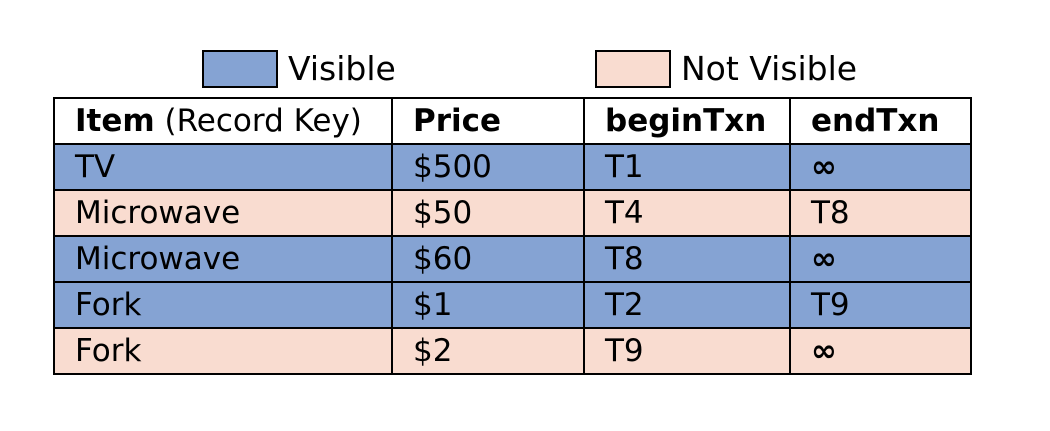 The width and height of the screenshot is (1050, 431). What do you see at coordinates (875, 121) in the screenshot?
I see `header-end-txn-label: endTxn` at bounding box center [875, 121].